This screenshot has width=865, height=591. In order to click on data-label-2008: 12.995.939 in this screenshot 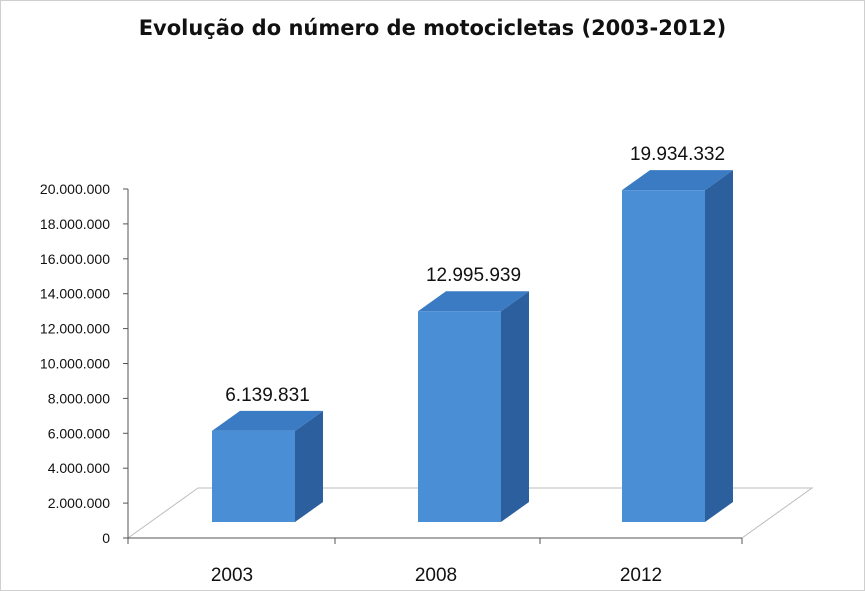, I will do `click(473, 275)`.